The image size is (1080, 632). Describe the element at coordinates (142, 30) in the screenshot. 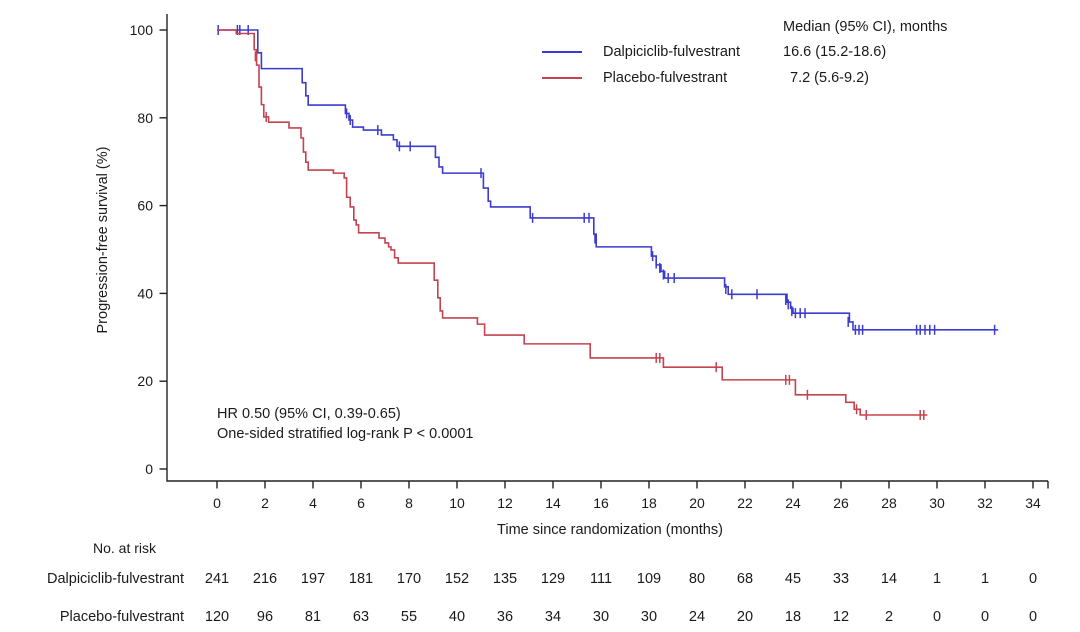

I see `y-tick-label: 100` at that location.